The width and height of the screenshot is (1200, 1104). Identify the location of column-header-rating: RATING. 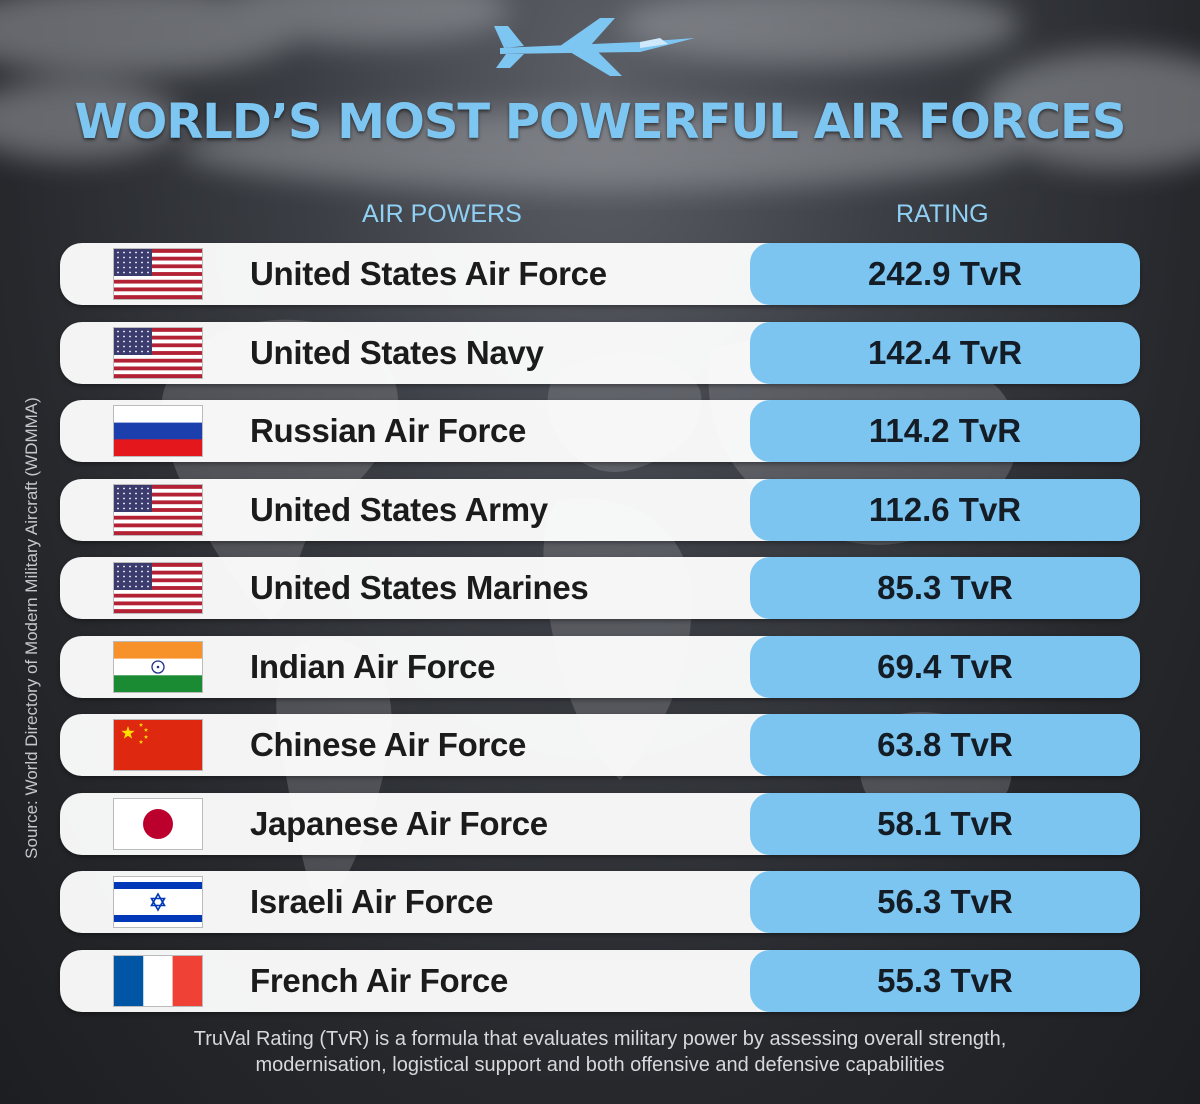
(942, 214).